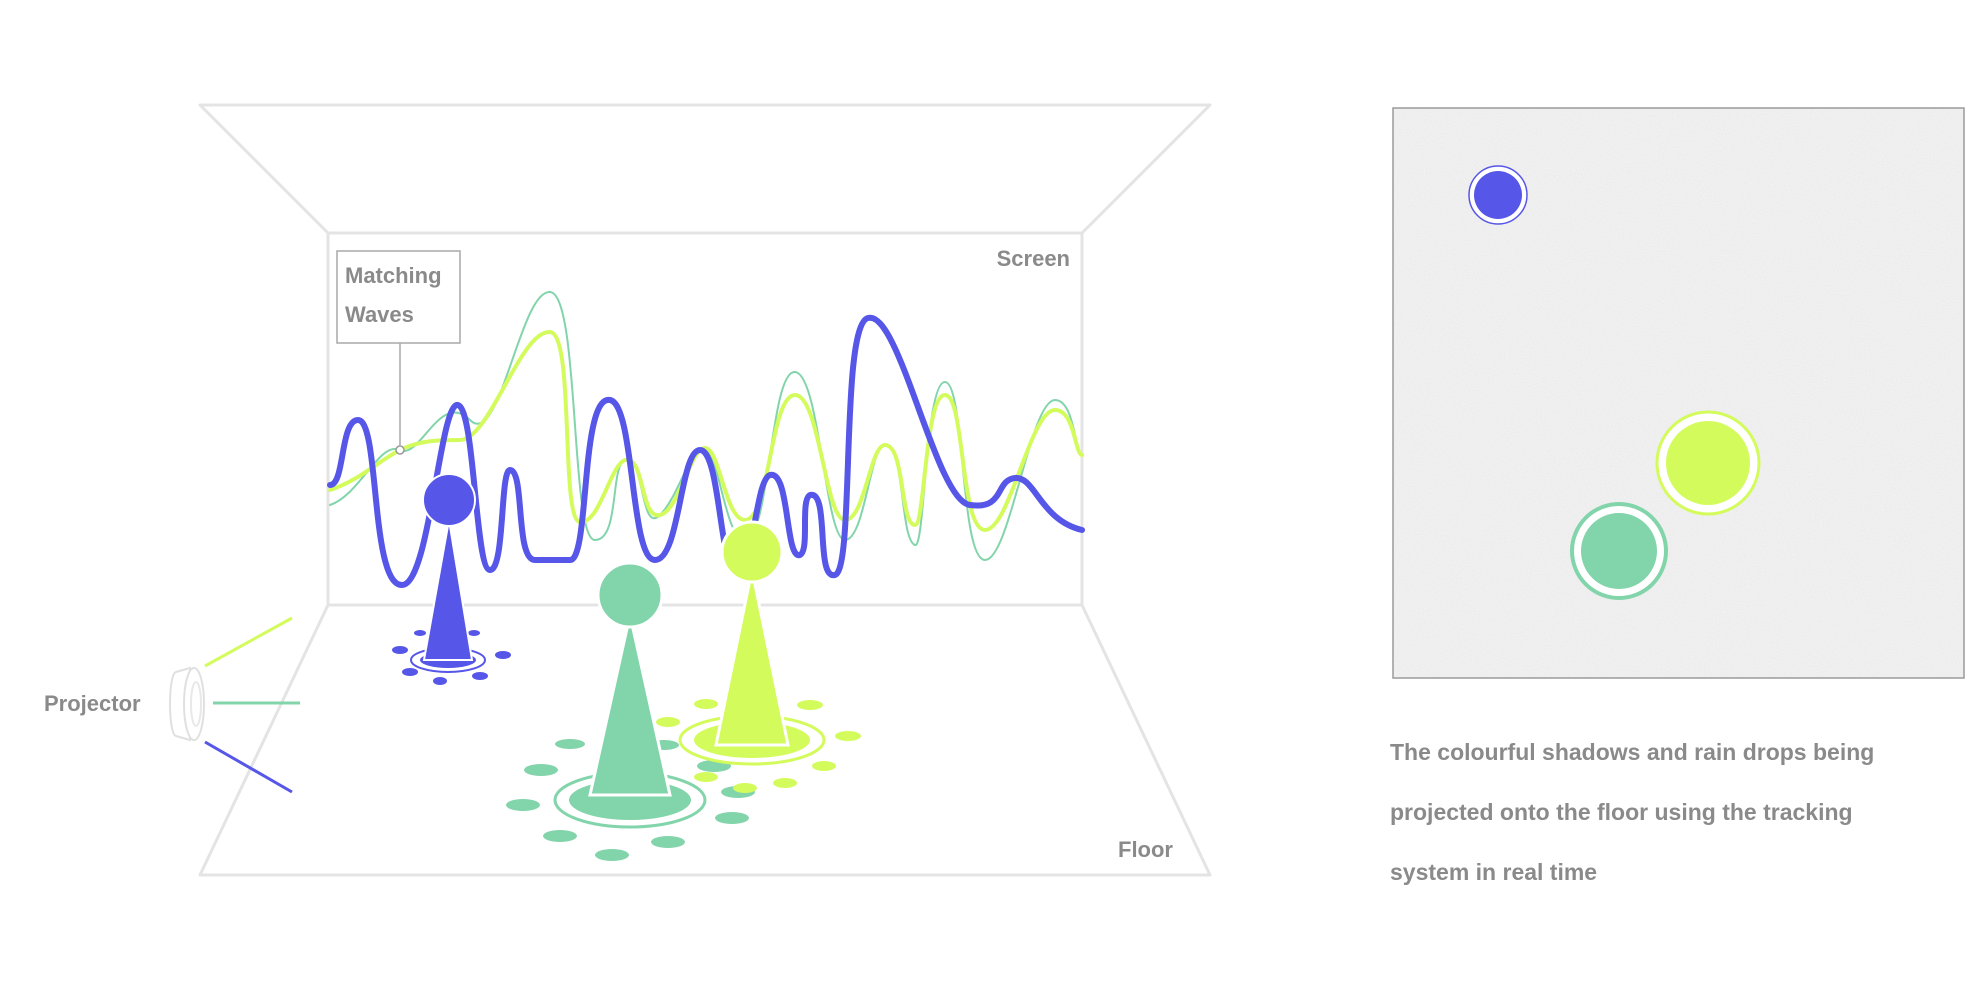 The image size is (1988, 990). What do you see at coordinates (706, 451) in the screenshot?
I see `wave-blue` at bounding box center [706, 451].